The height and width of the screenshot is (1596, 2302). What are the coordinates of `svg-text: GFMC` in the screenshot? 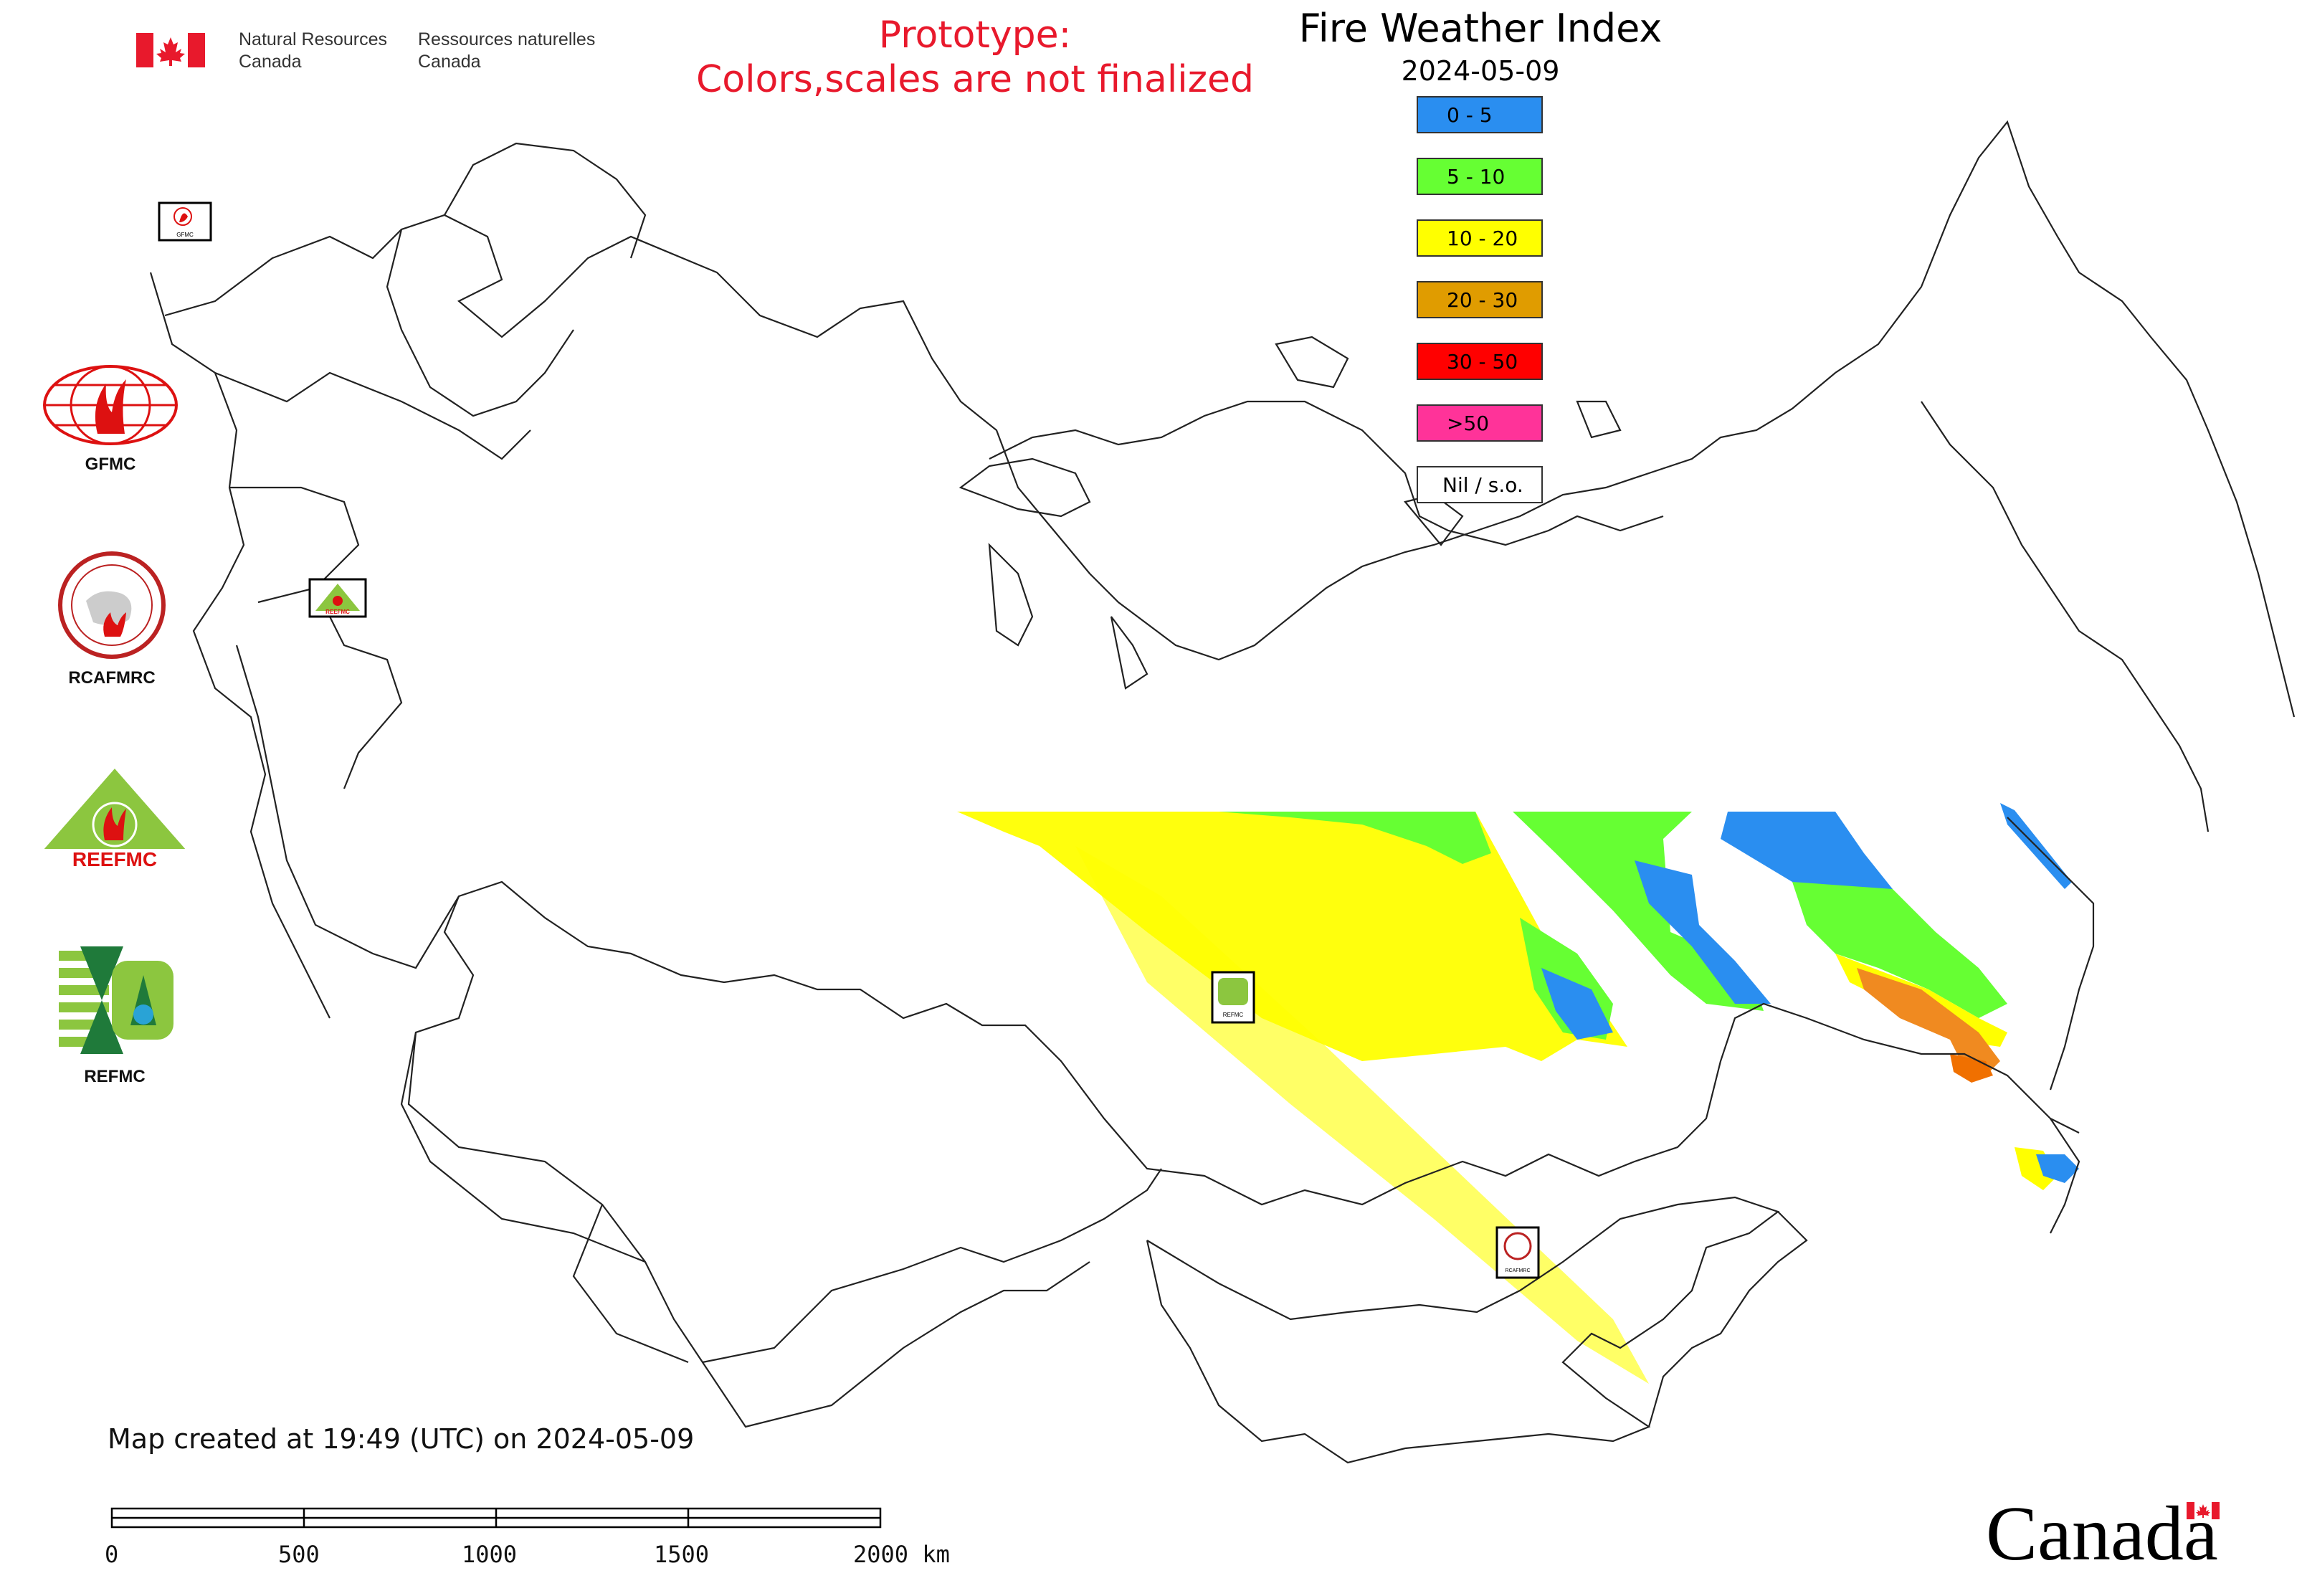 It's located at (185, 235).